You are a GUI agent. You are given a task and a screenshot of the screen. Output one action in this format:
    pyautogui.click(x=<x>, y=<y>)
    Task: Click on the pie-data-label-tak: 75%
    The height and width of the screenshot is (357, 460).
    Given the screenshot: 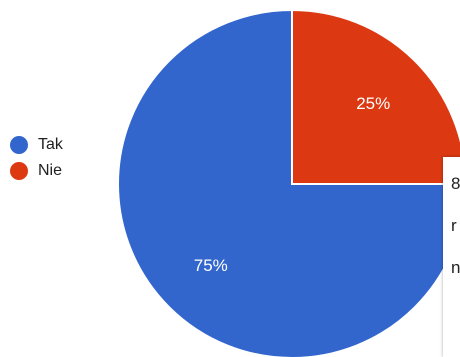 What is the action you would take?
    pyautogui.click(x=211, y=265)
    